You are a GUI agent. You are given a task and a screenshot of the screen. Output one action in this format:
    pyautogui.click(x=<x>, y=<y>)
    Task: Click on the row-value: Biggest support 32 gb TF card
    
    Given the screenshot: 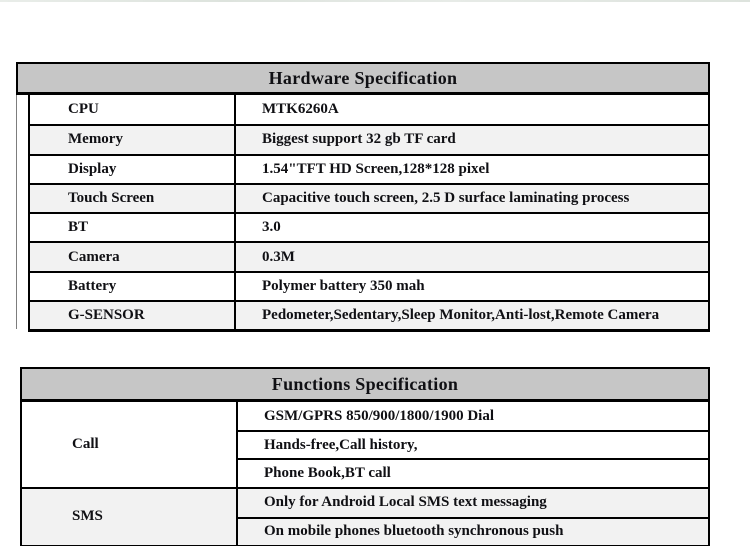 What is the action you would take?
    pyautogui.click(x=359, y=139)
    